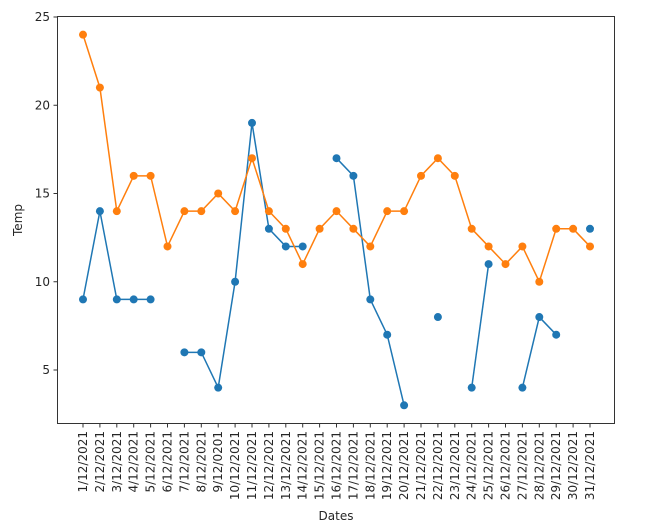  What do you see at coordinates (337, 465) in the screenshot?
I see `x-tick-label: 16/12/2021` at bounding box center [337, 465].